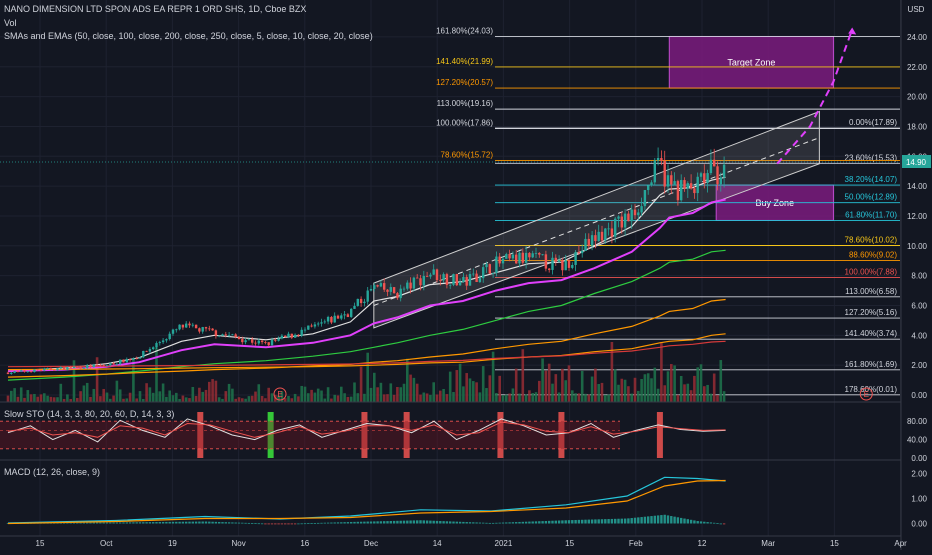  I want to click on fib-level-label: 100.00%(7.88), so click(871, 271).